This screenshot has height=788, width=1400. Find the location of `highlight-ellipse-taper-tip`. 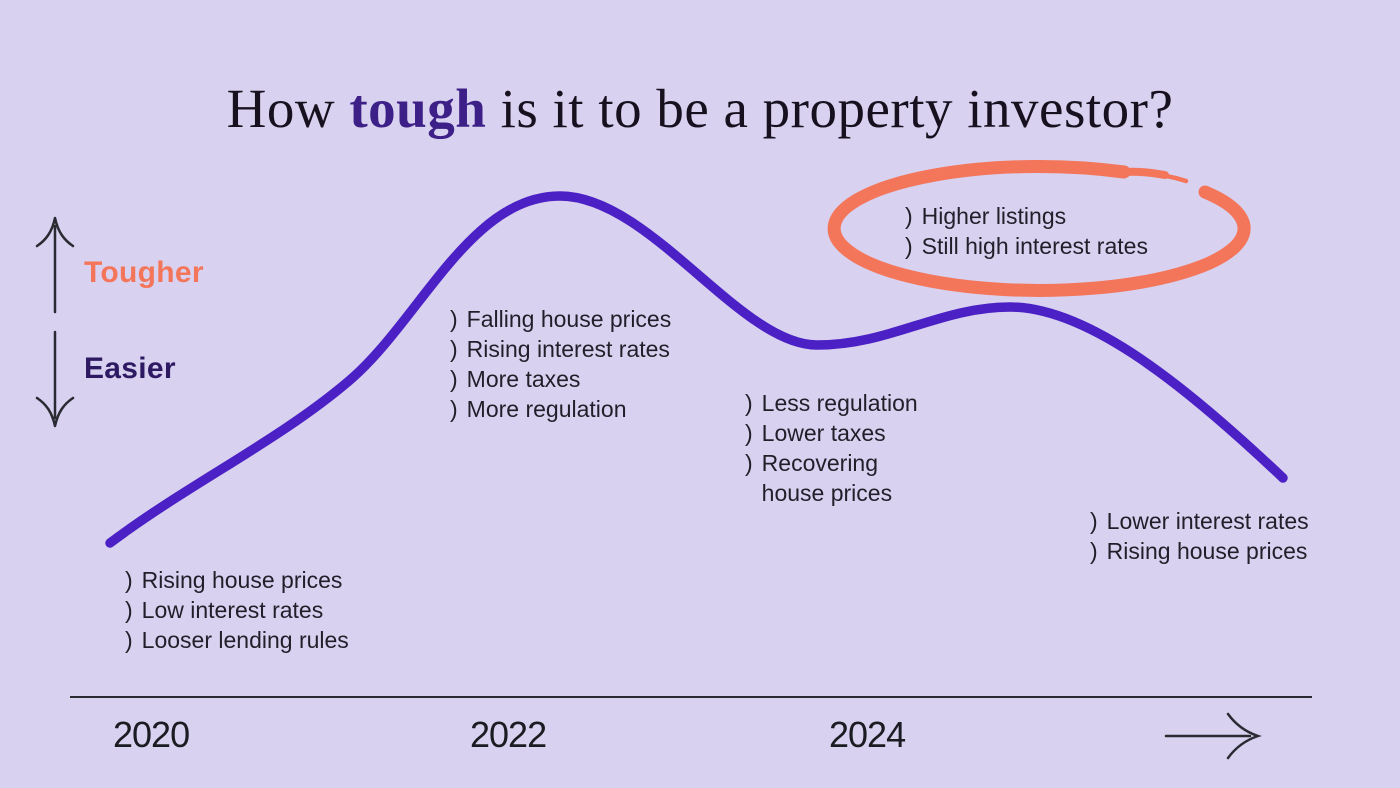

highlight-ellipse-taper-tip is located at coordinates (1155, 176).